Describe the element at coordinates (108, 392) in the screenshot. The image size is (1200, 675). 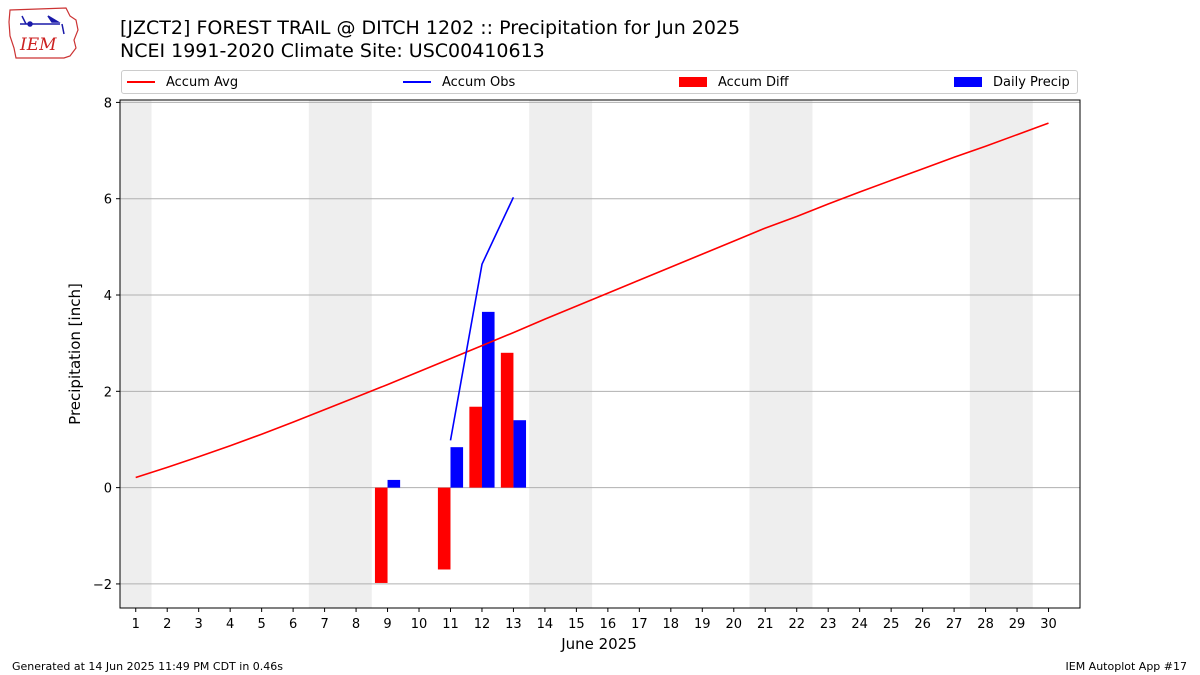
I see `y-tick-label: 2` at that location.